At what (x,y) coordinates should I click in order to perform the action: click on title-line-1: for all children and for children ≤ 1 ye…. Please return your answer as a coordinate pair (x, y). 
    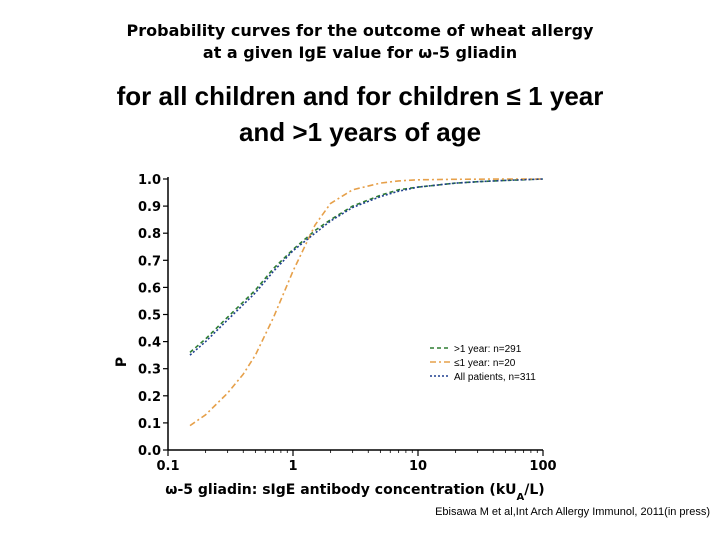
    Looking at the image, I should click on (360, 96).